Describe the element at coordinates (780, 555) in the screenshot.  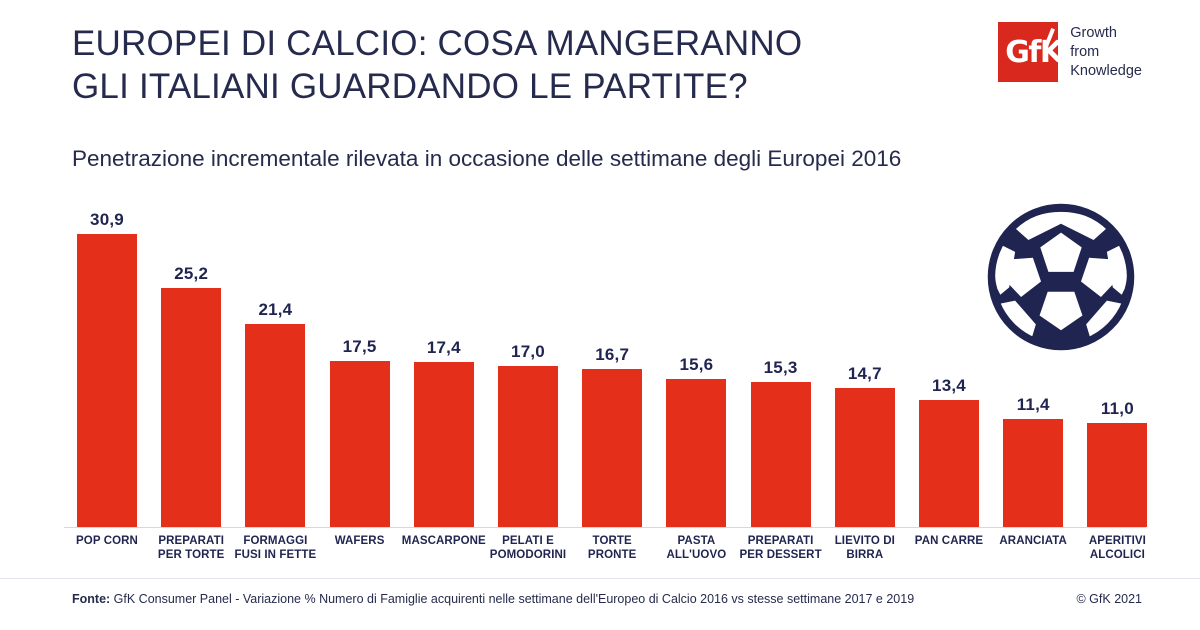
I see `bar-category-line: PER DESSERT` at that location.